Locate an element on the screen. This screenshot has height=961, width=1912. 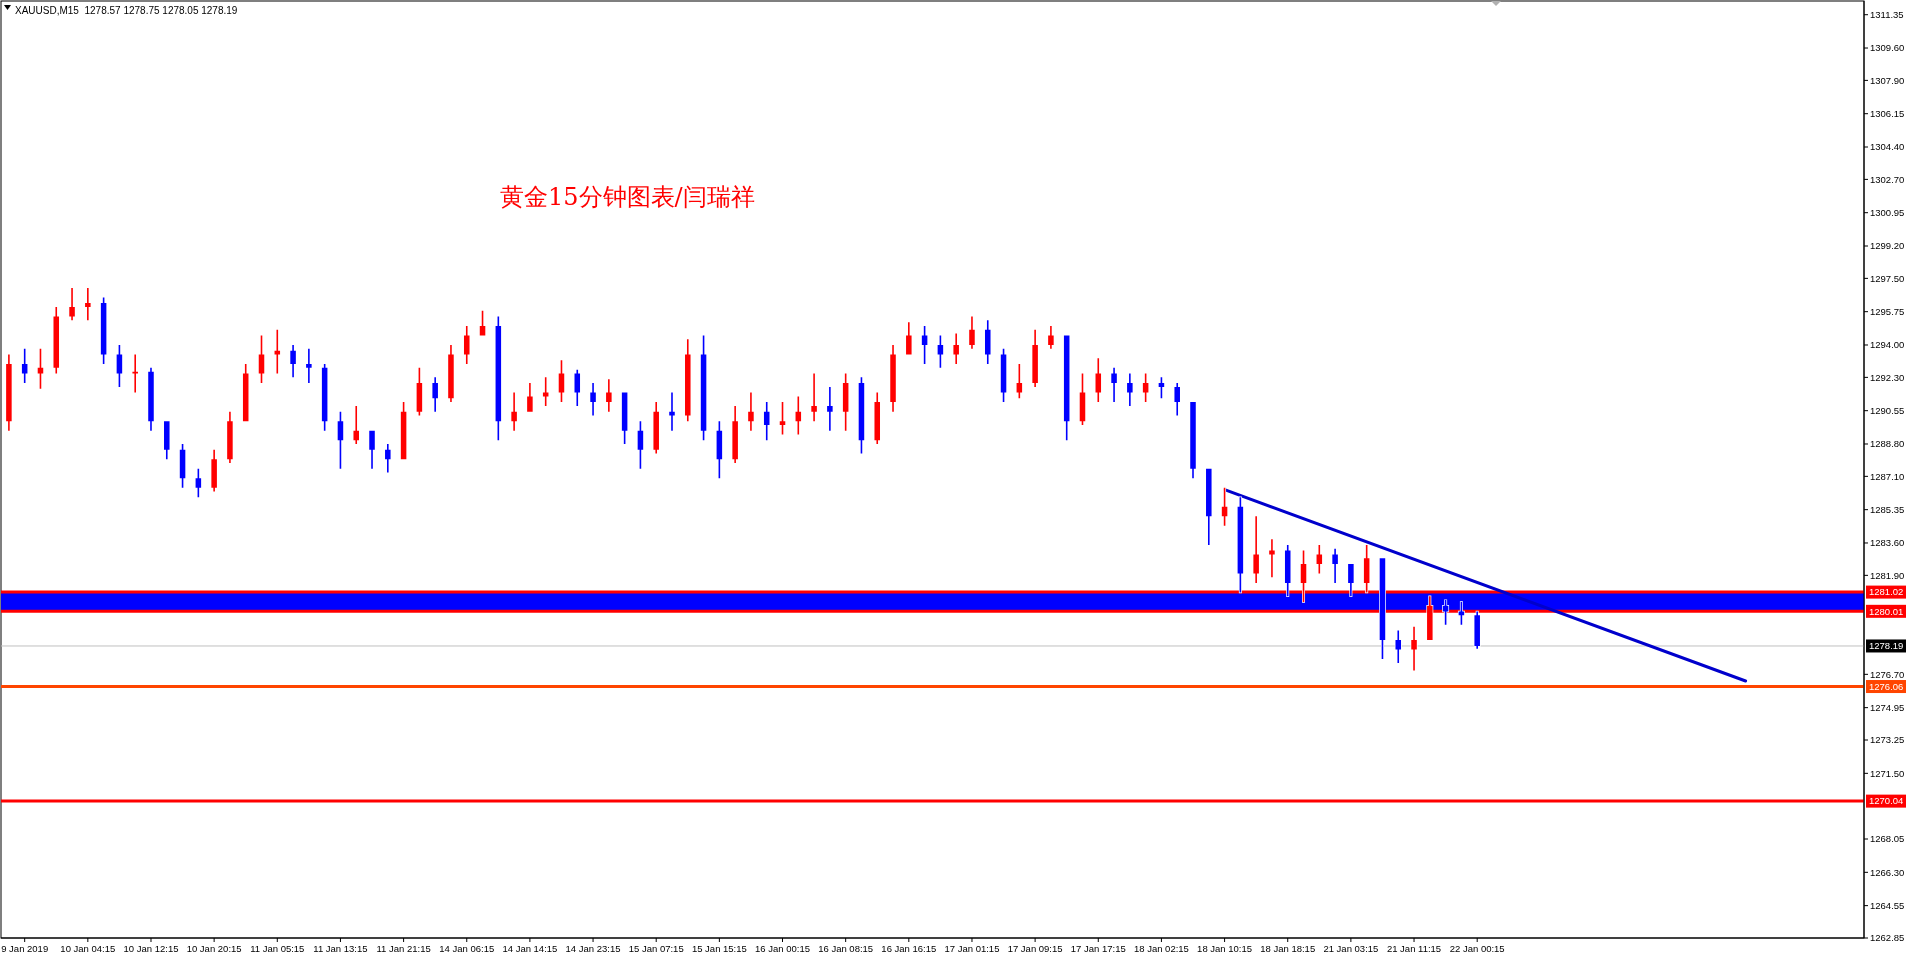
y-tick-label: 1288.80 is located at coordinates (1887, 444).